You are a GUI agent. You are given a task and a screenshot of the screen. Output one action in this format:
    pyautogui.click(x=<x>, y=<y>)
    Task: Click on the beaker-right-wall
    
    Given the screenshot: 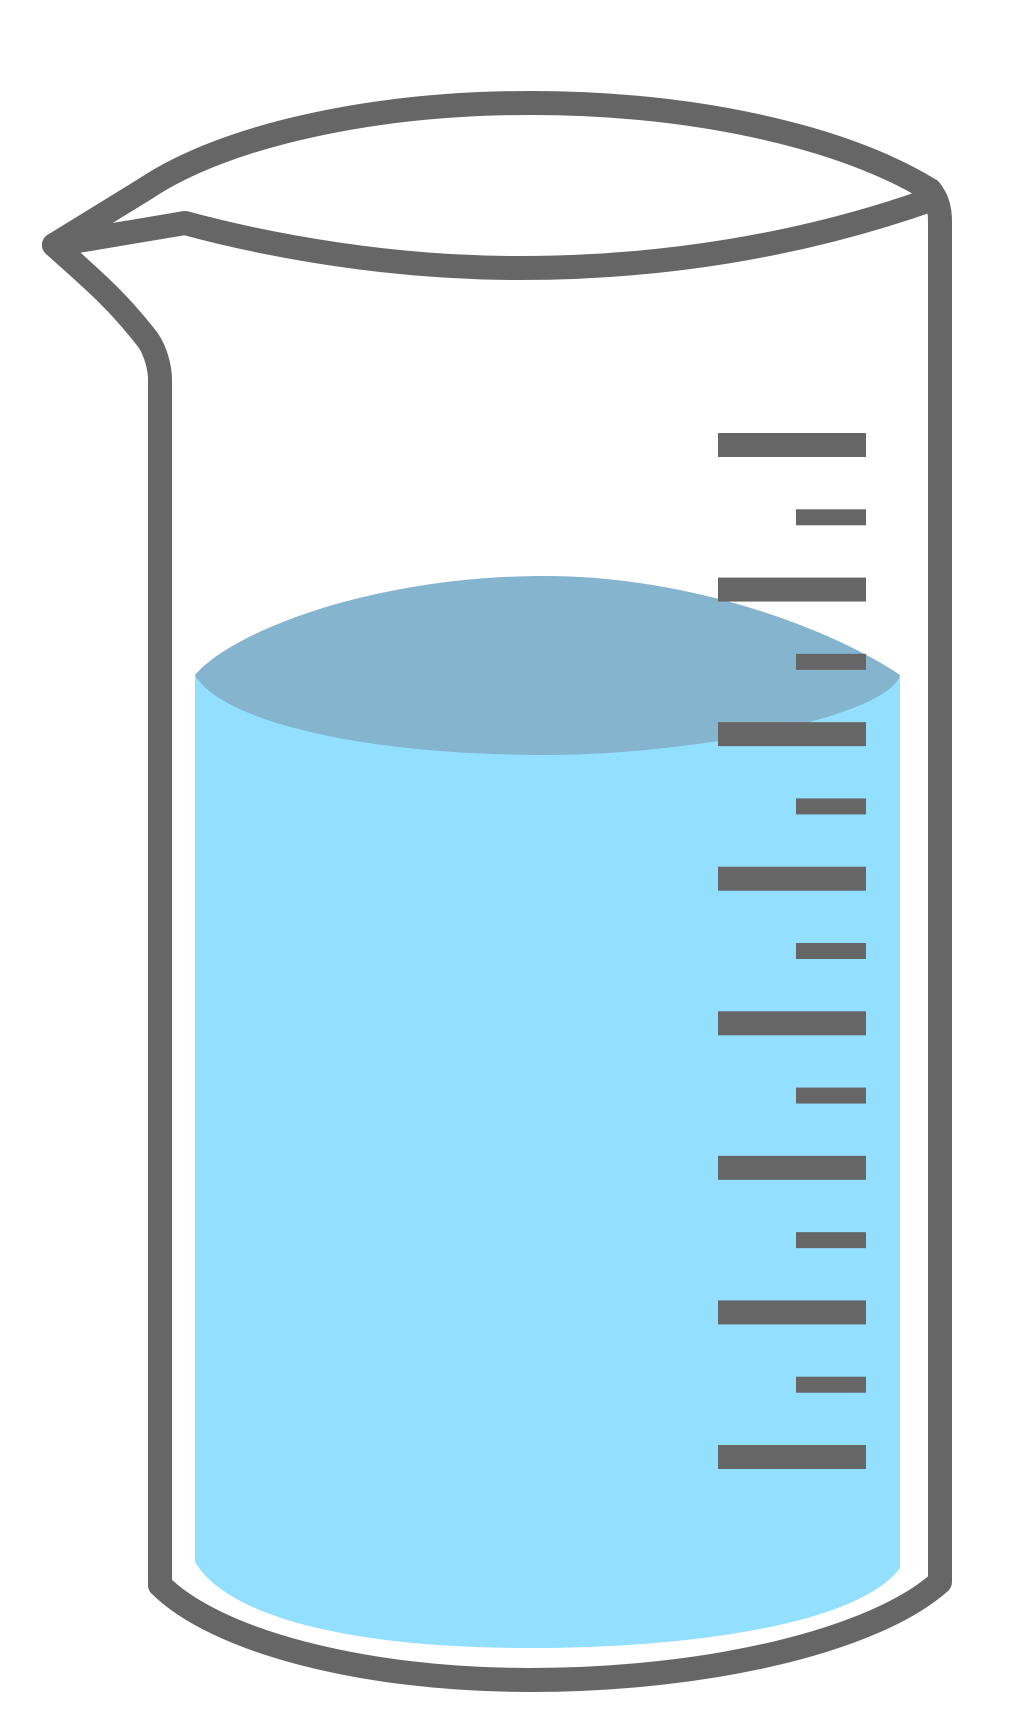 What is the action you would take?
    pyautogui.click(x=935, y=885)
    